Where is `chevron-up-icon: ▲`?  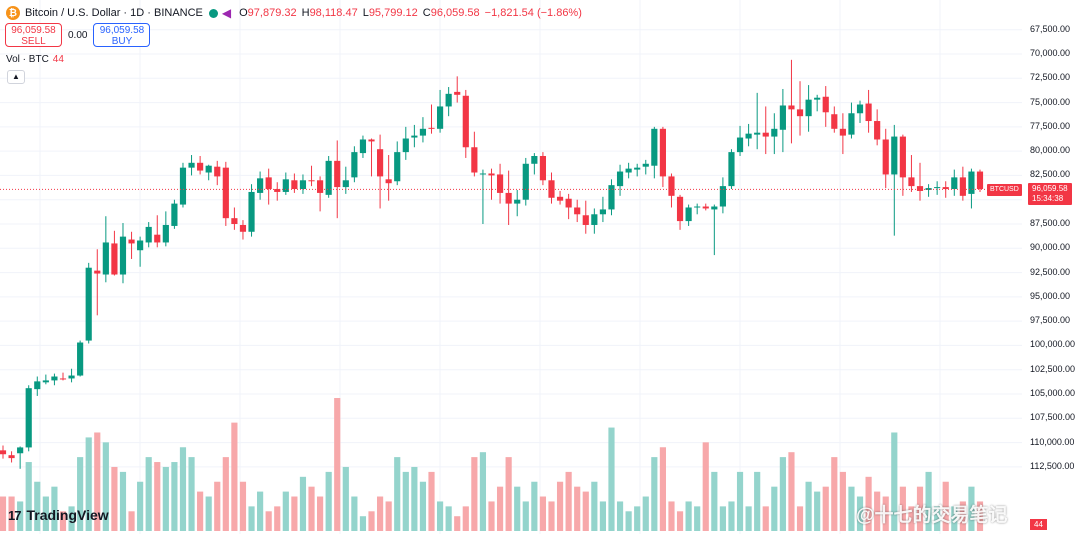 chevron-up-icon: ▲ is located at coordinates (16, 77).